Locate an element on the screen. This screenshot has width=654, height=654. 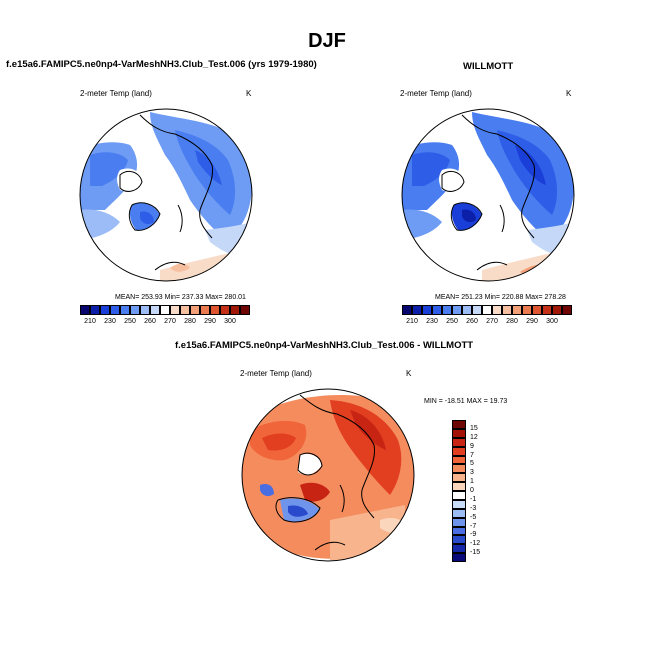
season-title: DJF is located at coordinates (327, 41).